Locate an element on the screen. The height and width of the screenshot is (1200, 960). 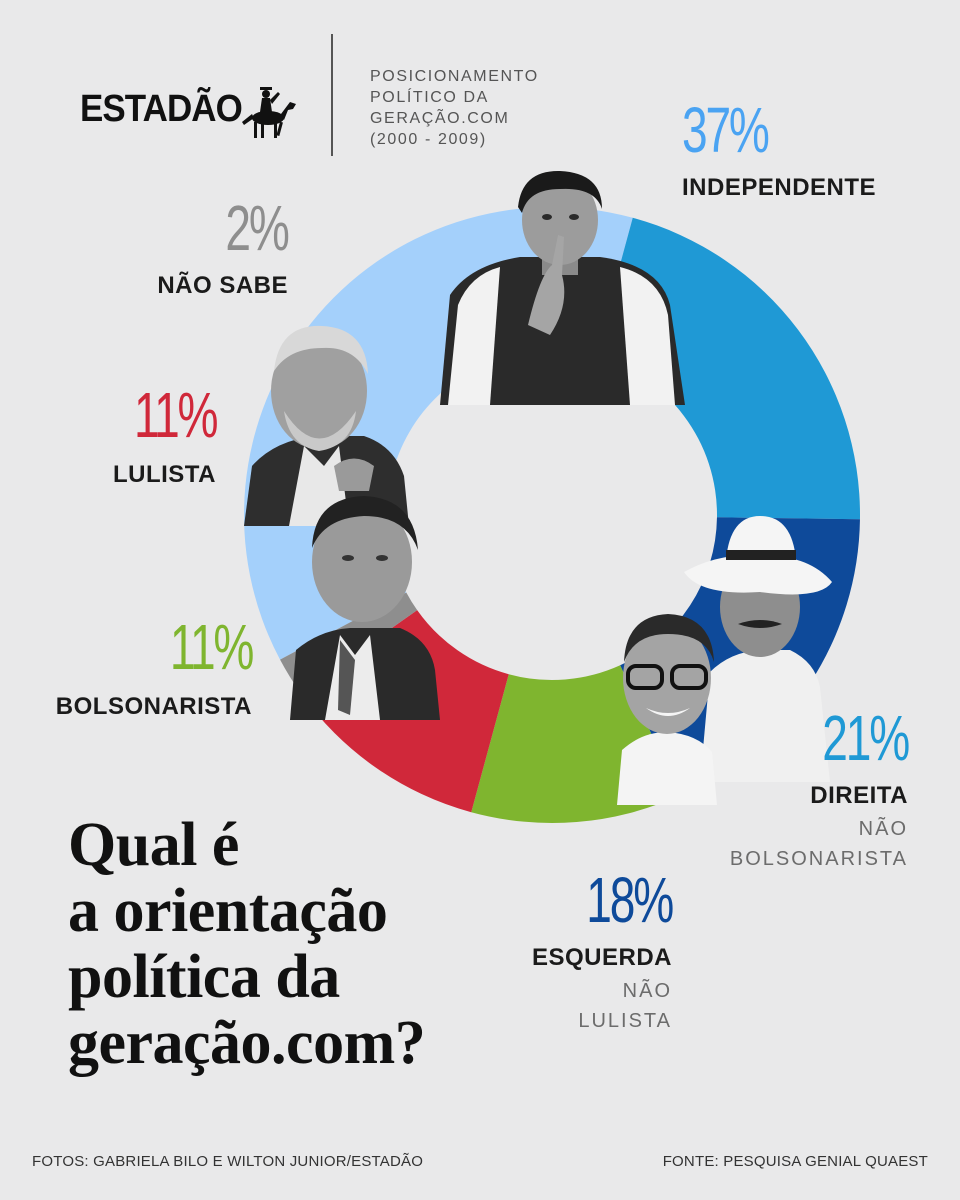
headline-line: a orientação is located at coordinates (228, 911).